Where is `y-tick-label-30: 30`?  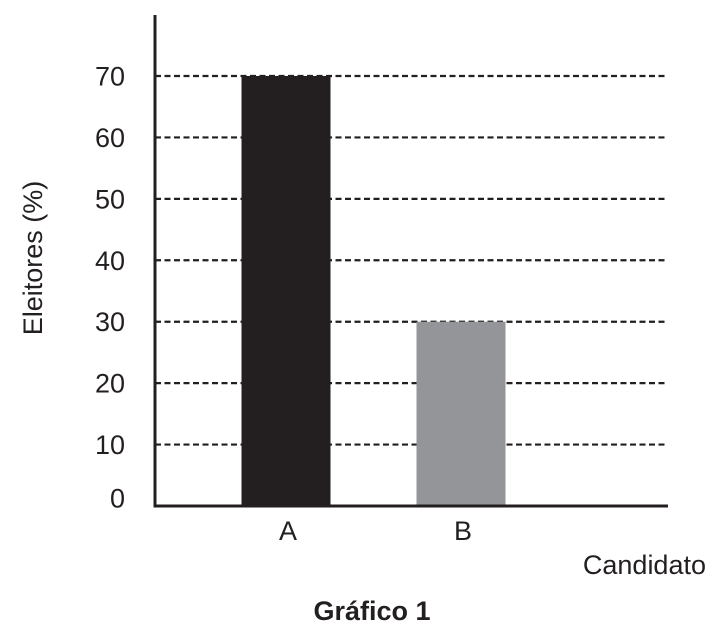
y-tick-label-30: 30 is located at coordinates (110, 322).